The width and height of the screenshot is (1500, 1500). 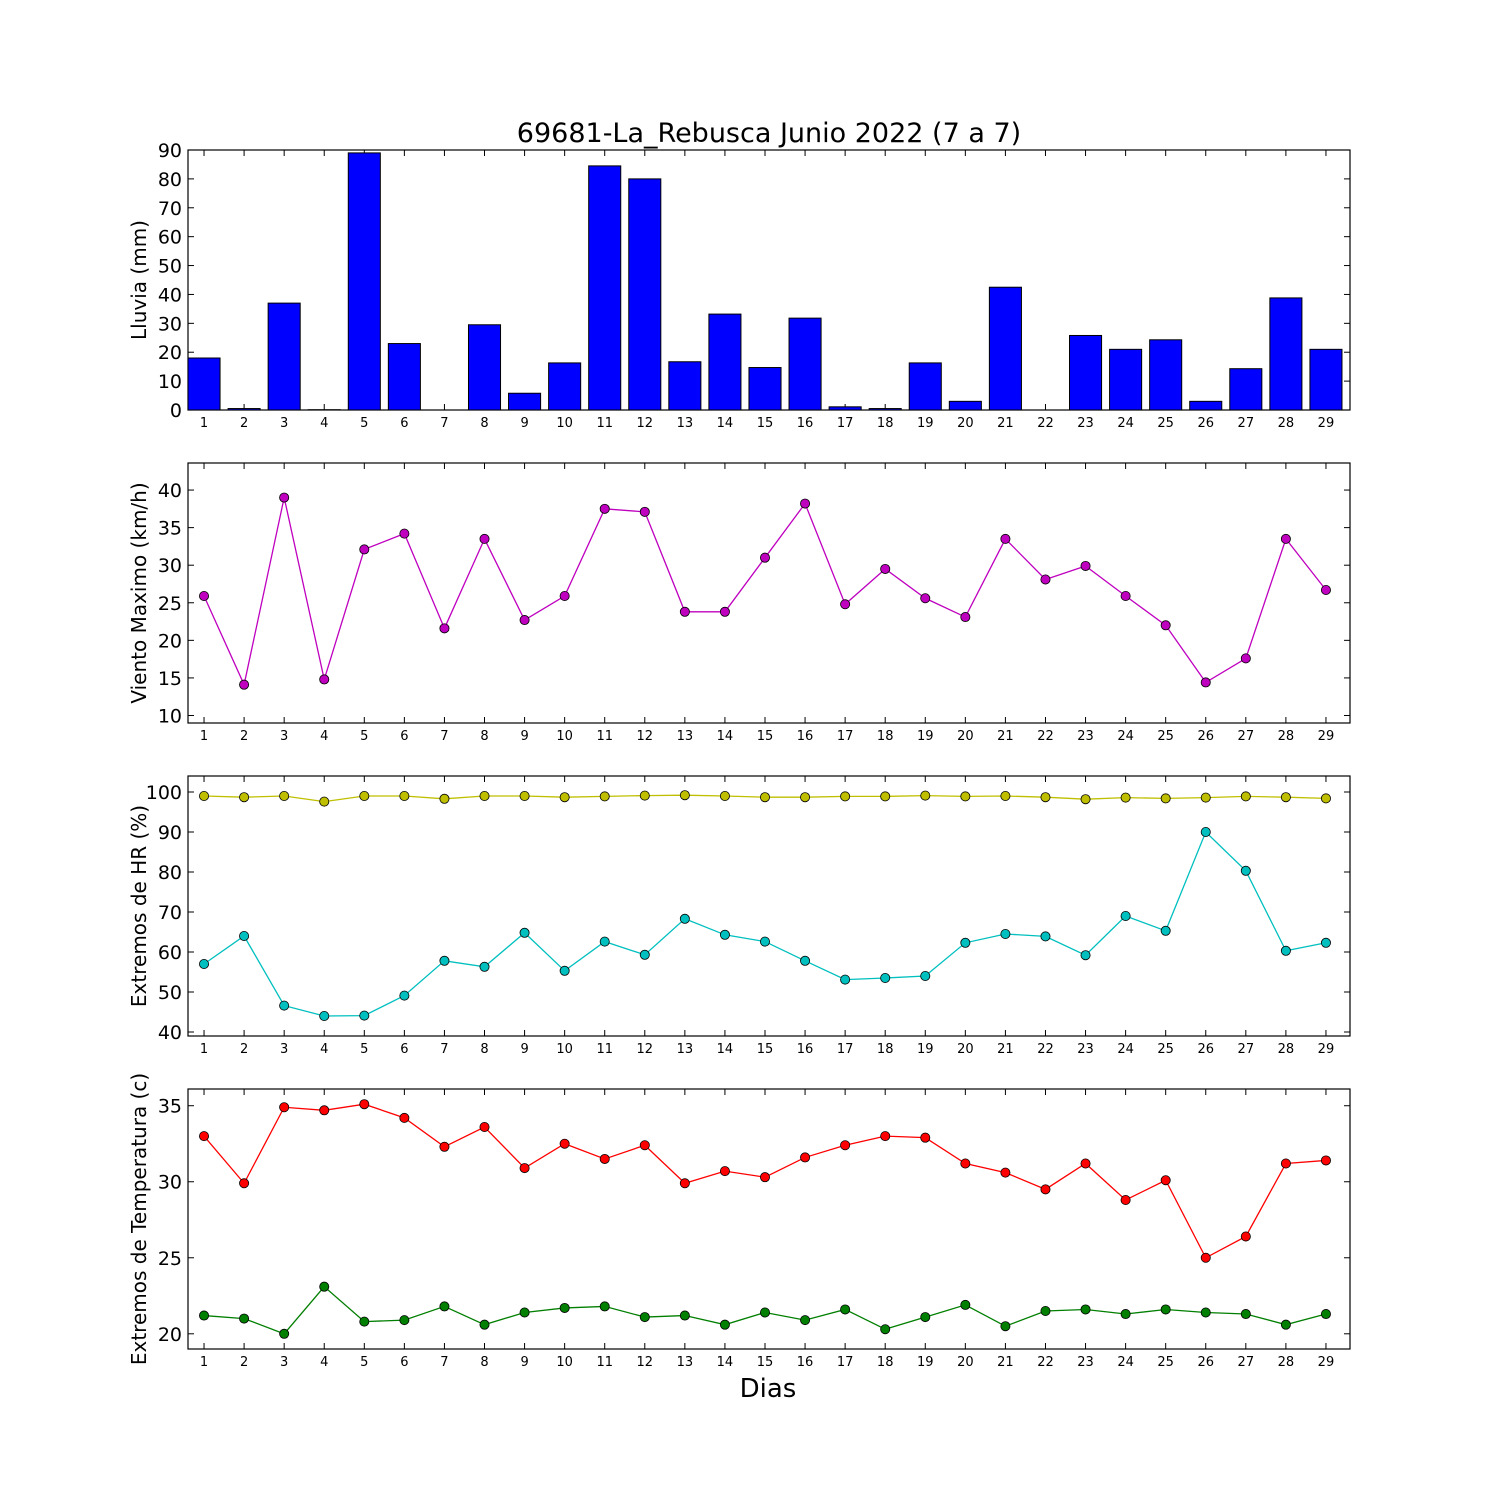 I want to click on y-tick-label: 70, so click(x=170, y=913).